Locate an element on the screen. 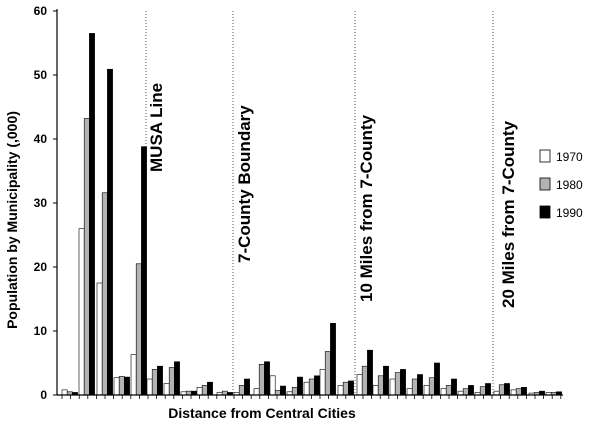 Image resolution: width=599 pixels, height=426 pixels. chart-legend: 1970 1980 1990 is located at coordinates (564, 187).